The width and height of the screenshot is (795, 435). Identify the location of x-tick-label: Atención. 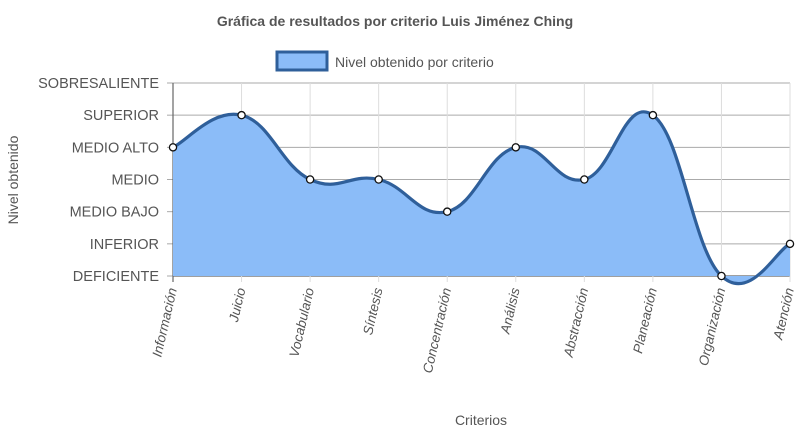
(782, 314).